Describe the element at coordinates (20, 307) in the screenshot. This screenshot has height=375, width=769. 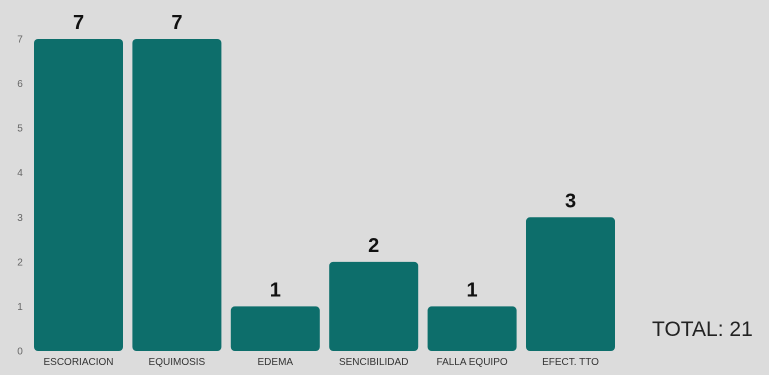
I see `y-tick-label: 1` at that location.